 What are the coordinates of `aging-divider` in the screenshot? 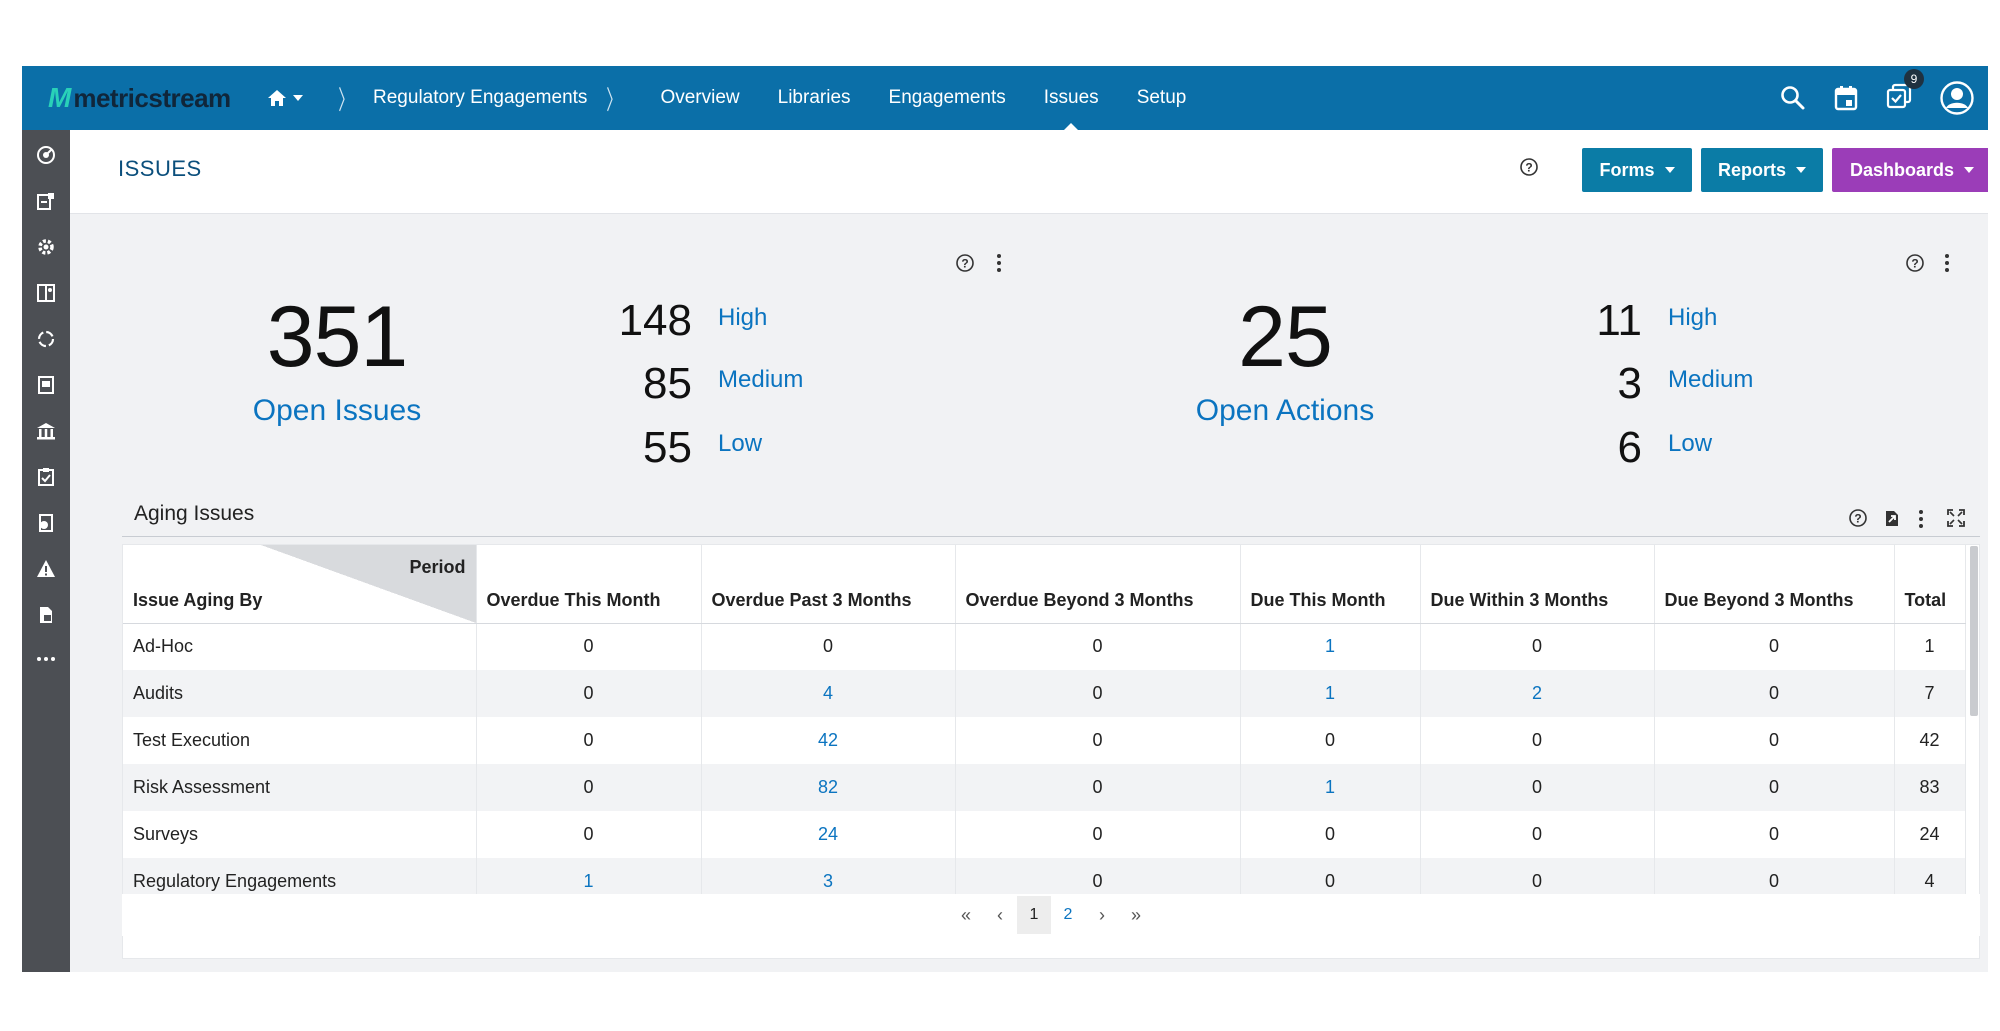 It's located at (1051, 536).